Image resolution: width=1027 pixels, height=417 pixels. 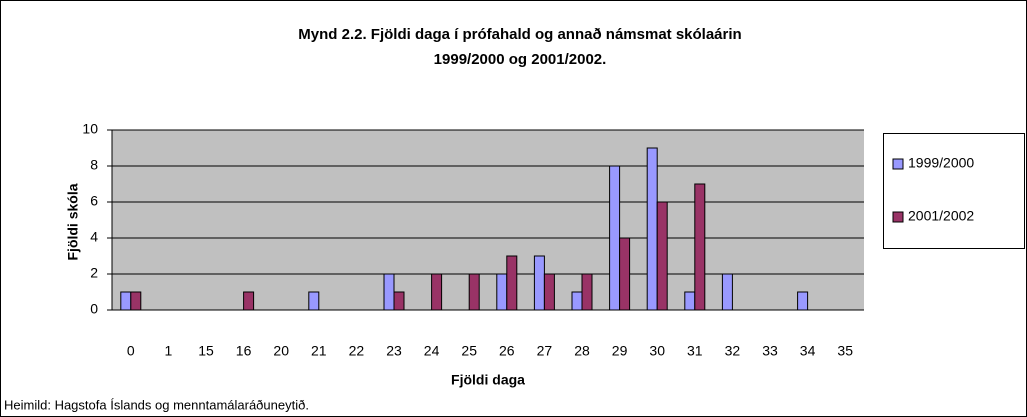 What do you see at coordinates (131, 351) in the screenshot?
I see `x-tick-label: 0` at bounding box center [131, 351].